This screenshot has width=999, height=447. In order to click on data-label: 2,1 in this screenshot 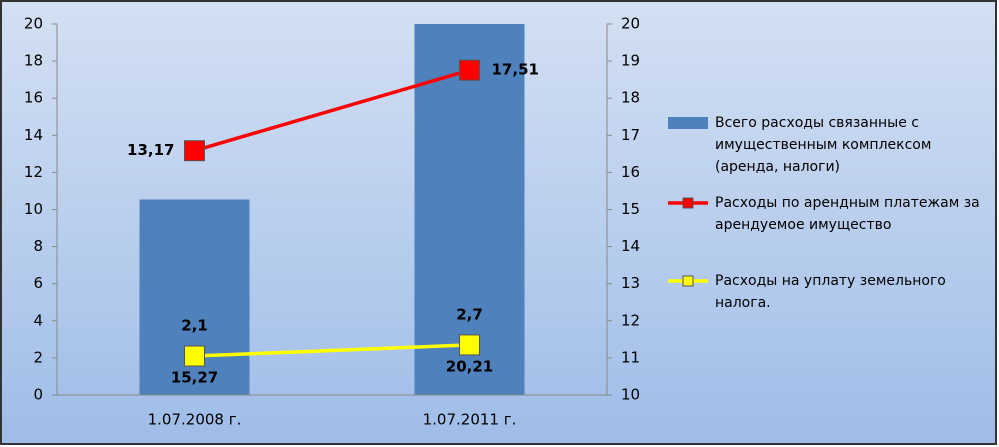, I will do `click(194, 326)`.